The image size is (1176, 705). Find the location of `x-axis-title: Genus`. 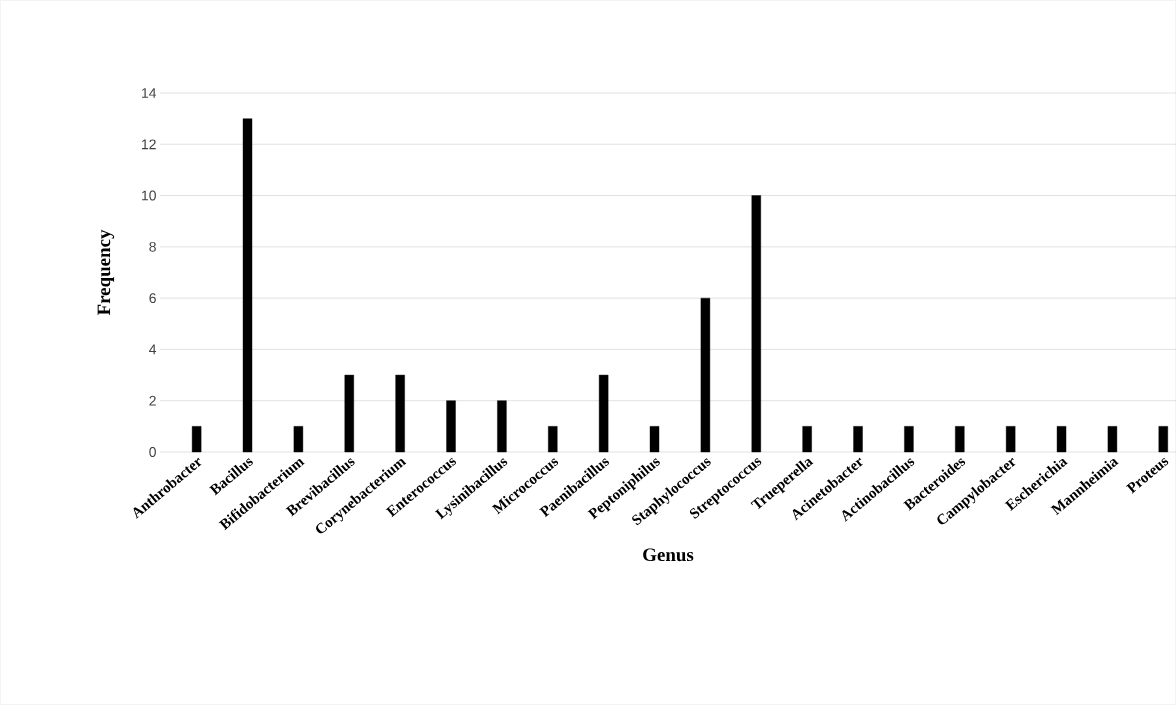

x-axis-title: Genus is located at coordinates (668, 555).